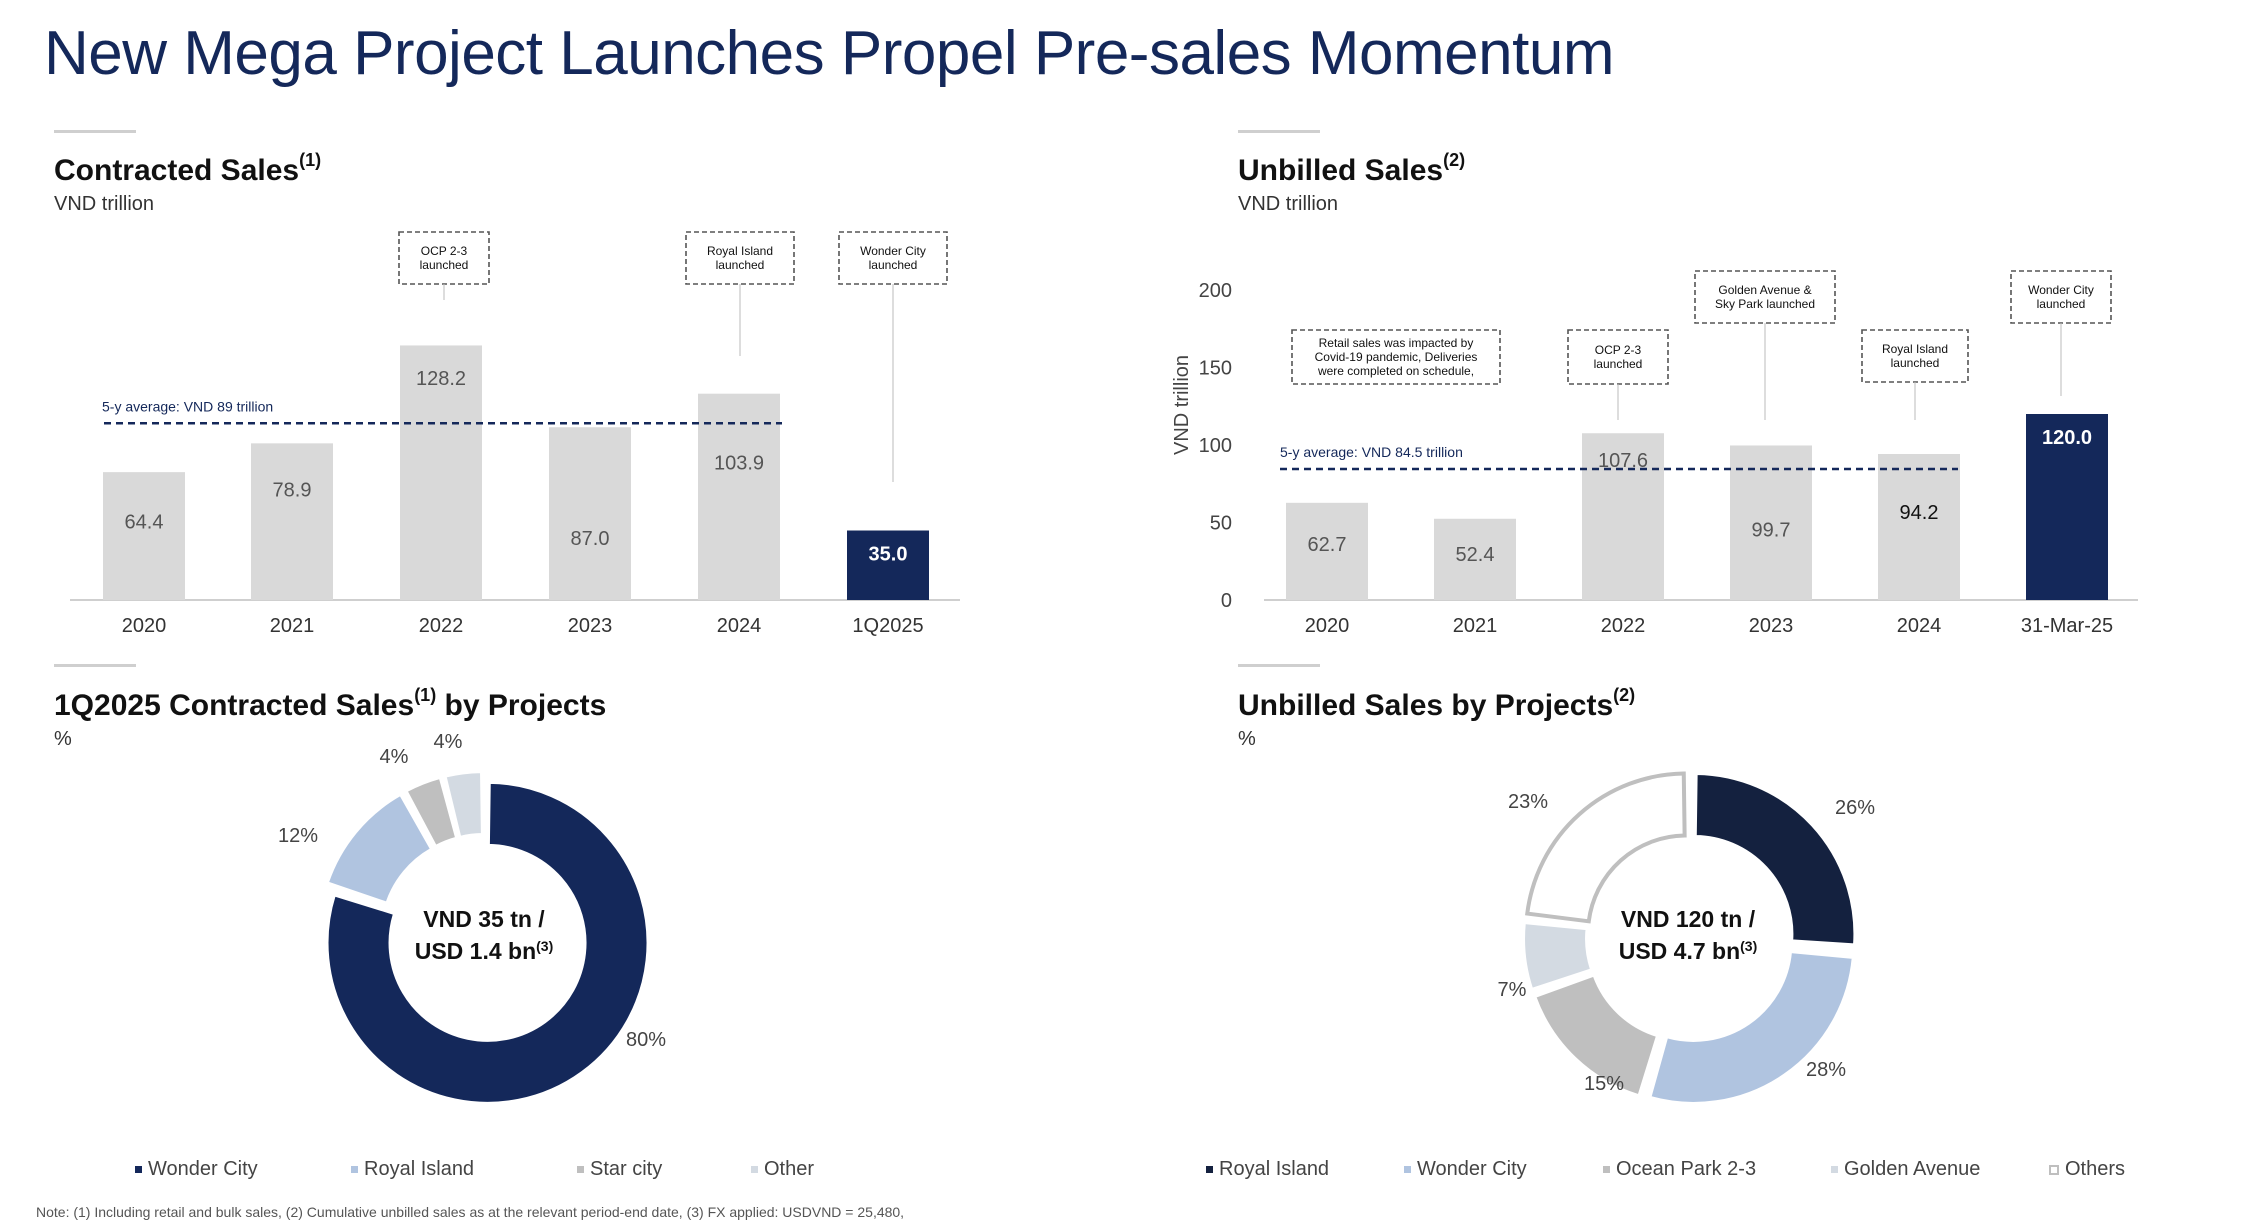 The image size is (2244, 1230). What do you see at coordinates (1215, 369) in the screenshot?
I see `y-tick-label: 150` at bounding box center [1215, 369].